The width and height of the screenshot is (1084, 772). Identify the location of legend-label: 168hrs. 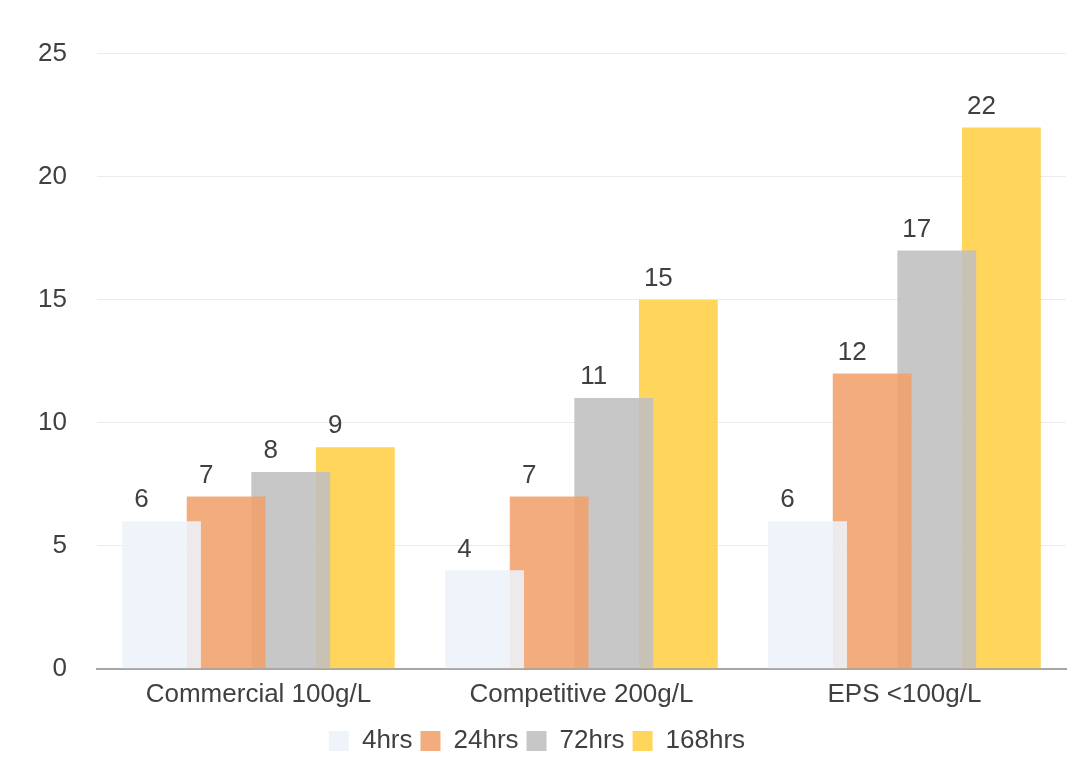
(705, 739).